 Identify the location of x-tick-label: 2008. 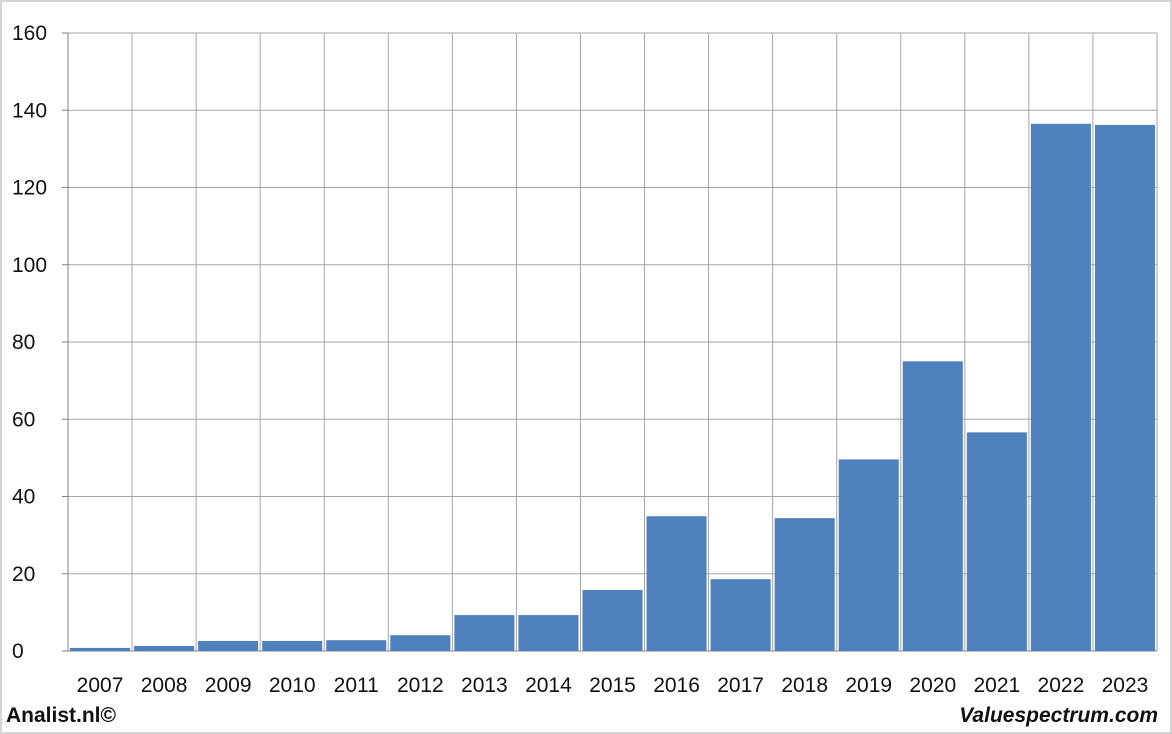
(164, 685).